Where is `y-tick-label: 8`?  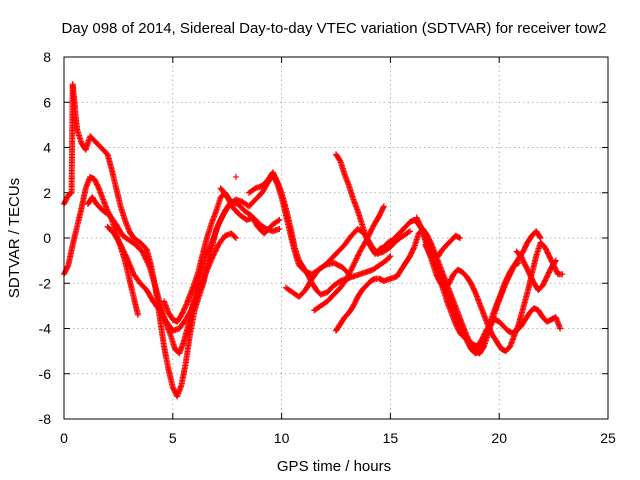 y-tick-label: 8 is located at coordinates (47, 57).